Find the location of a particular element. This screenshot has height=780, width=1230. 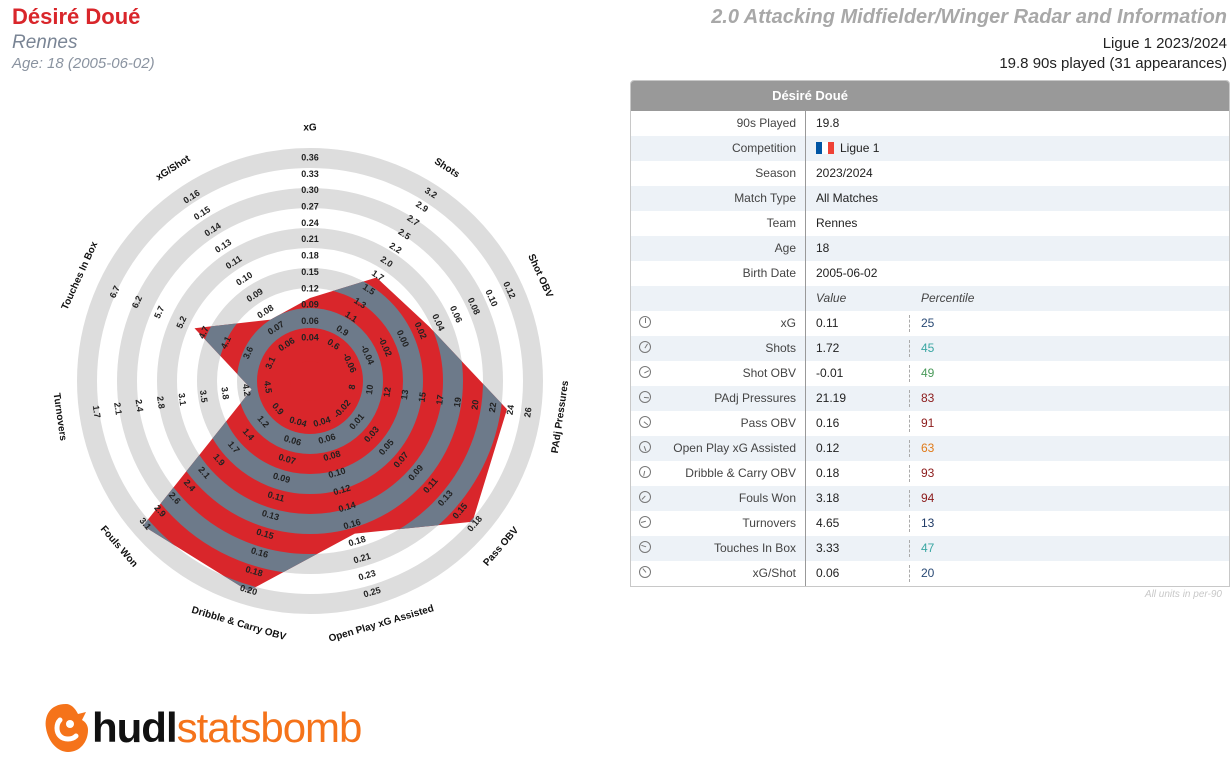

radar-tick-label: 2.1 is located at coordinates (118, 409).